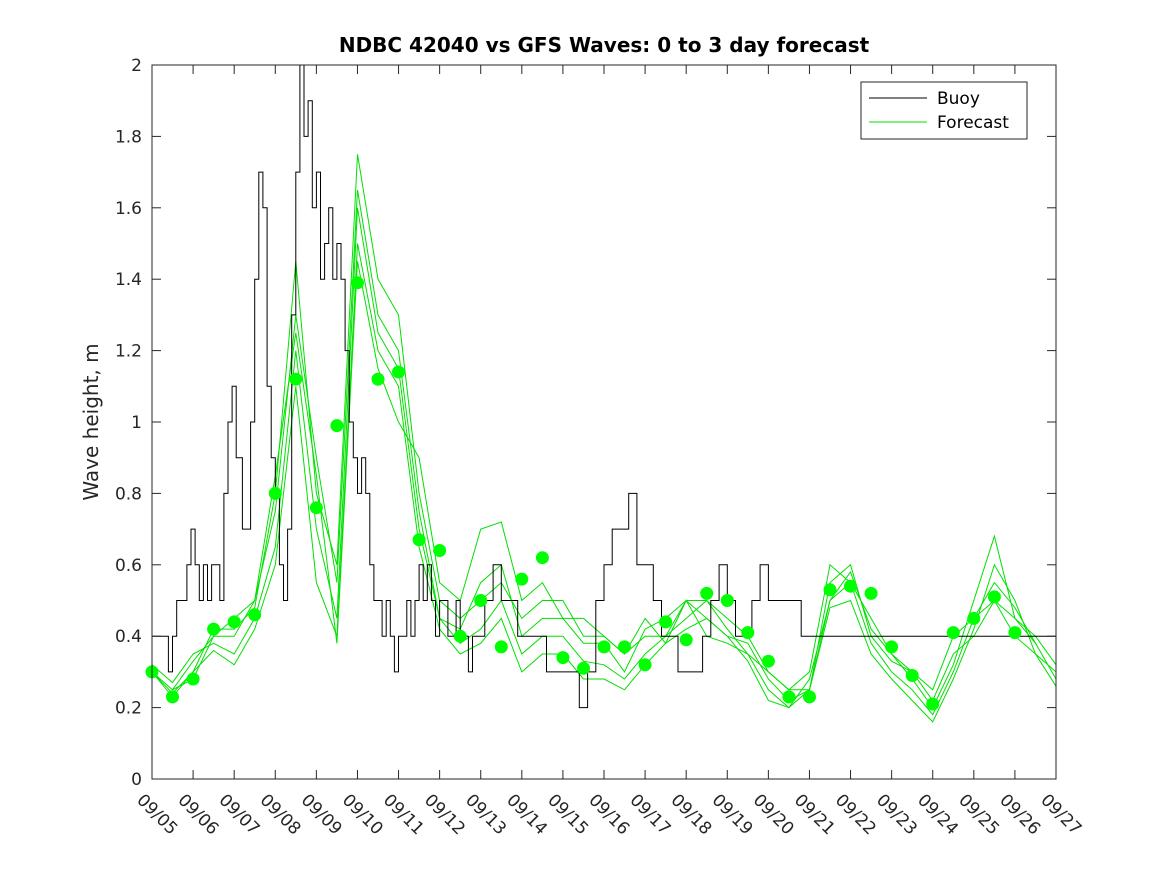 This screenshot has height=875, width=1167. What do you see at coordinates (128, 280) in the screenshot?
I see `y-tick-label: 1.4` at bounding box center [128, 280].